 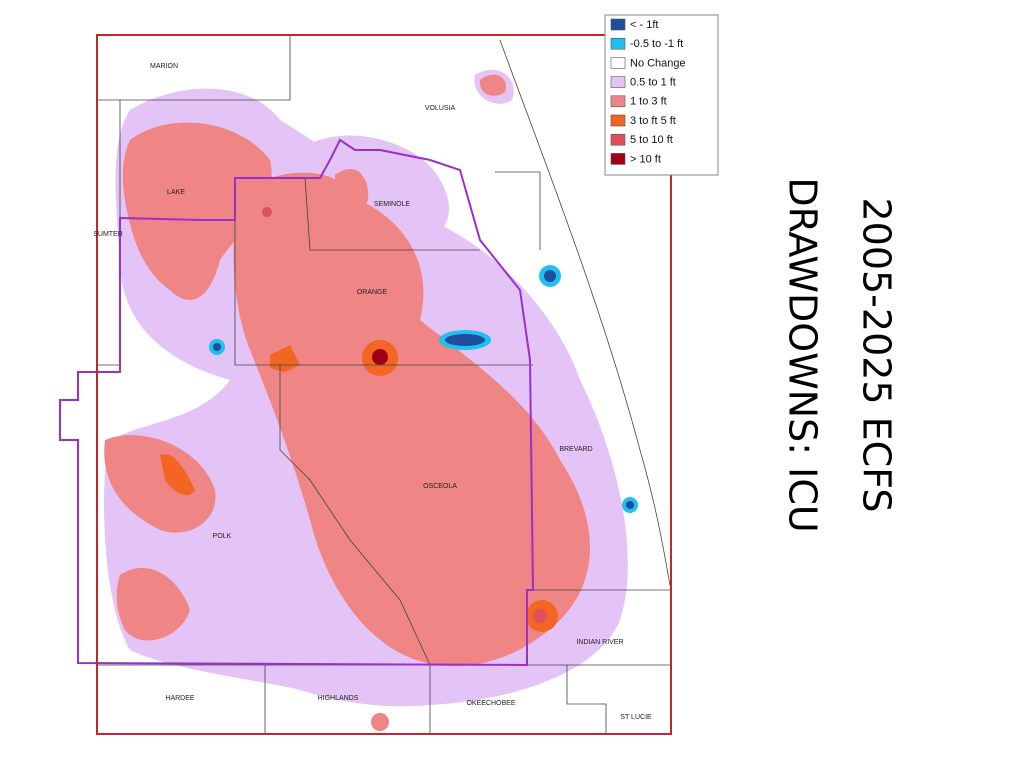 What do you see at coordinates (658, 63) in the screenshot?
I see `legend-label: No Change` at bounding box center [658, 63].